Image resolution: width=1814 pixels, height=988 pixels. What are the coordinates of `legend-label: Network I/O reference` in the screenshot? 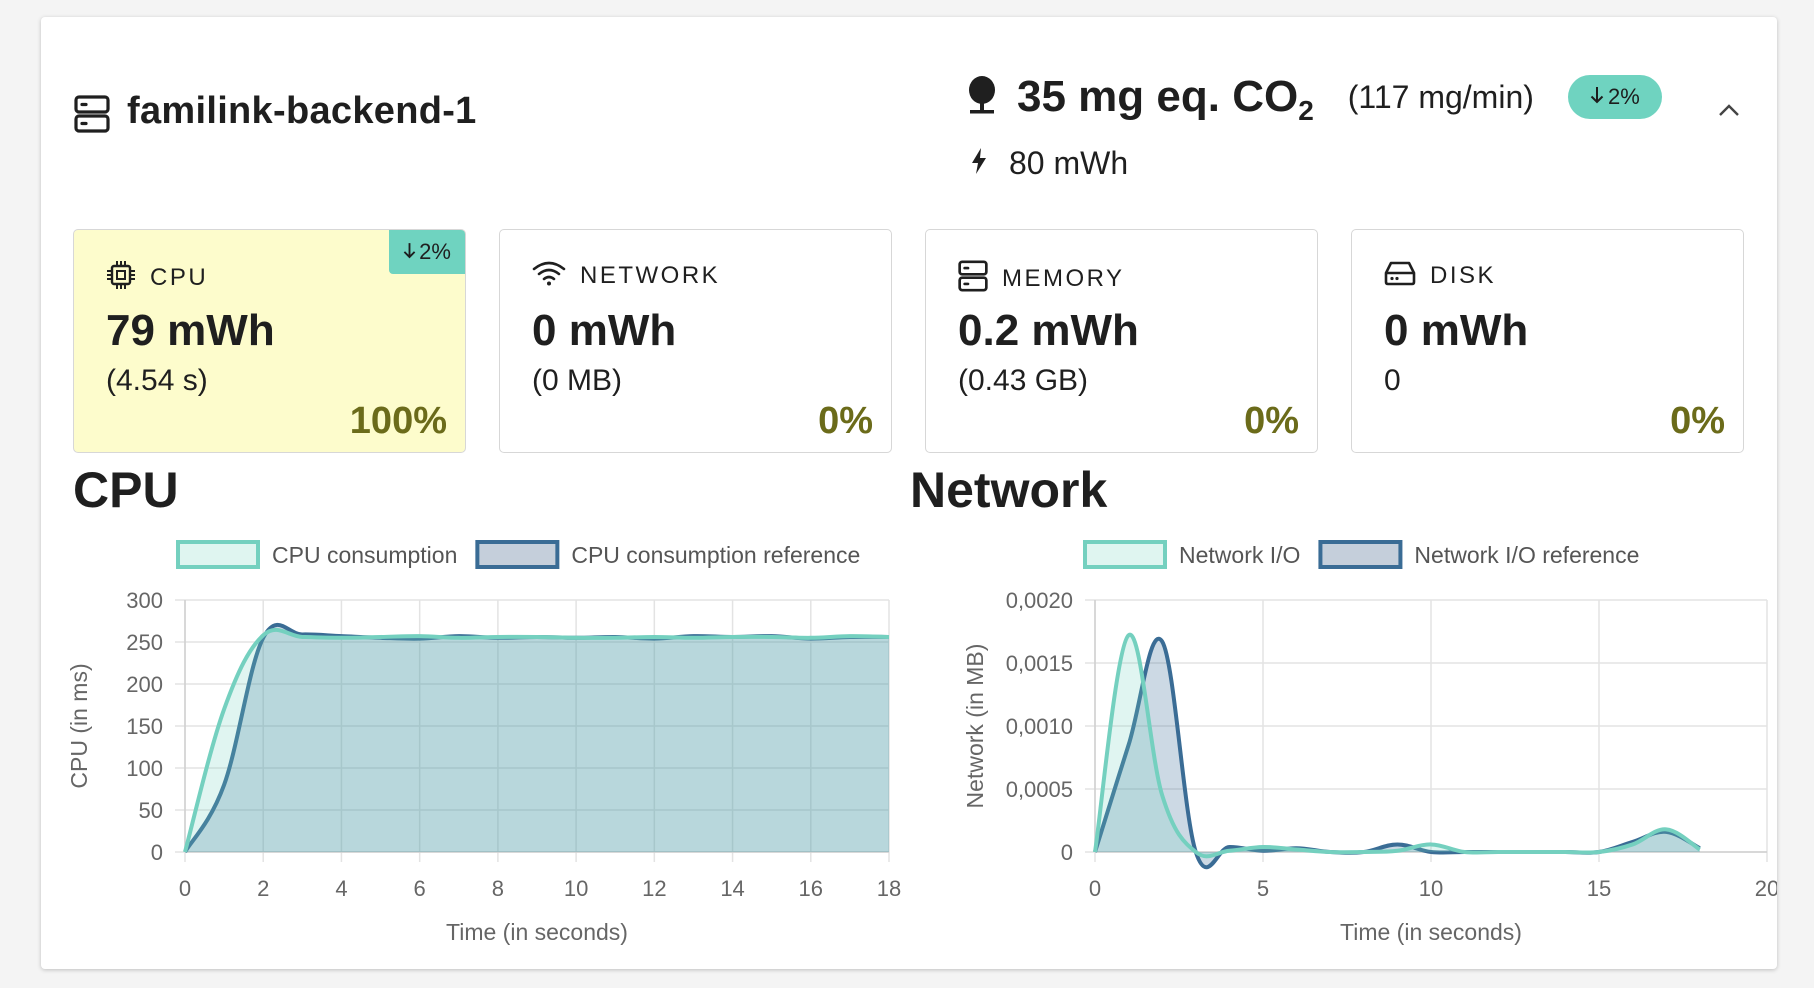 It's located at (1526, 555).